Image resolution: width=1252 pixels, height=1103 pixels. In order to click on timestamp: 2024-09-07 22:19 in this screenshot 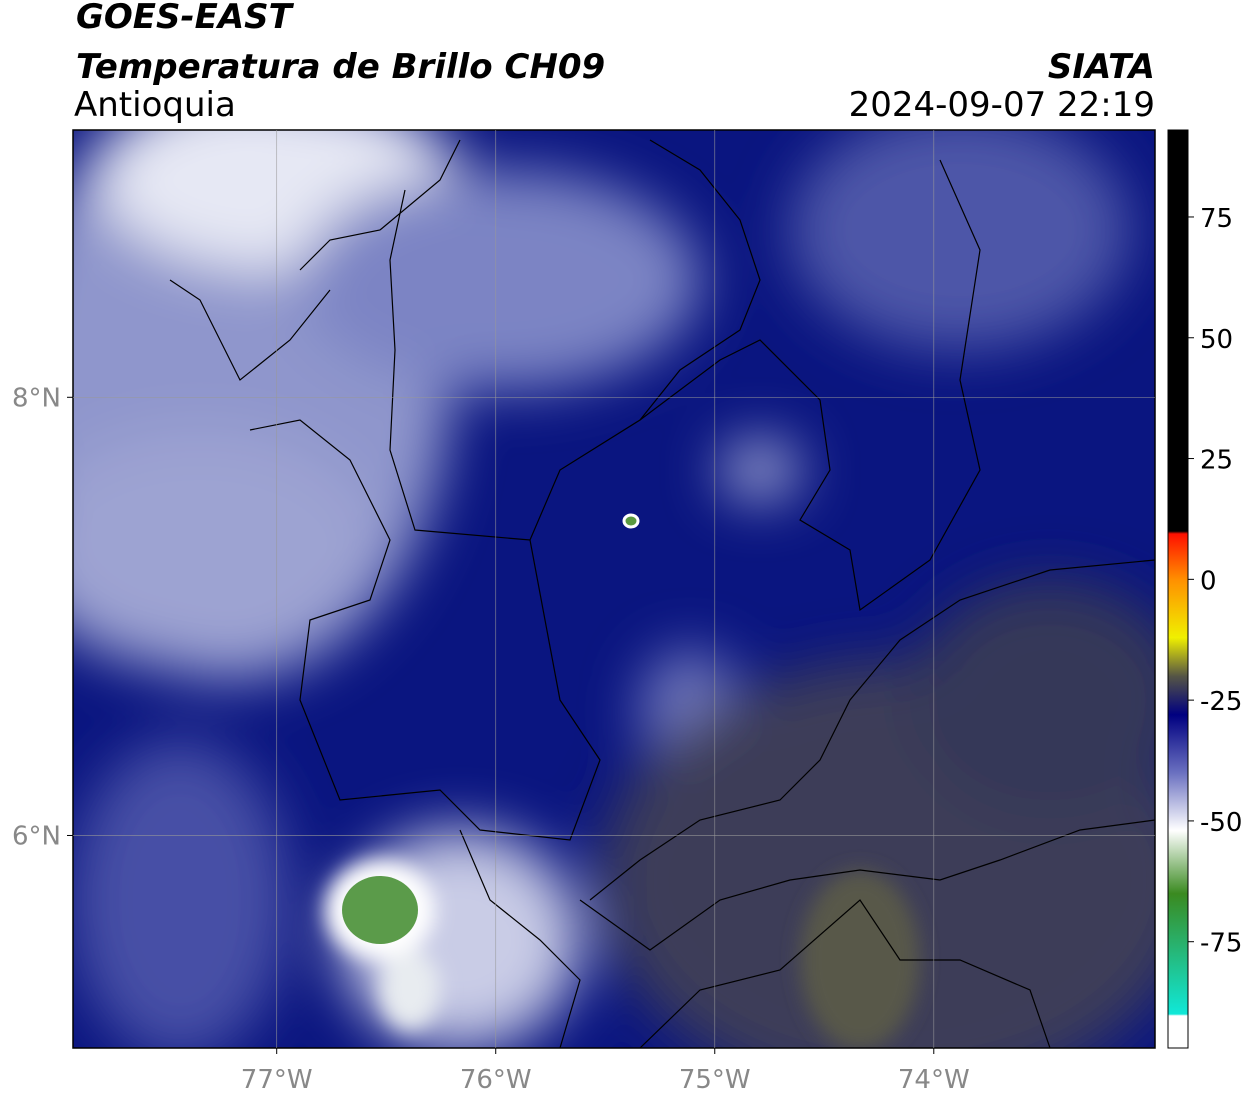, I will do `click(1002, 105)`.